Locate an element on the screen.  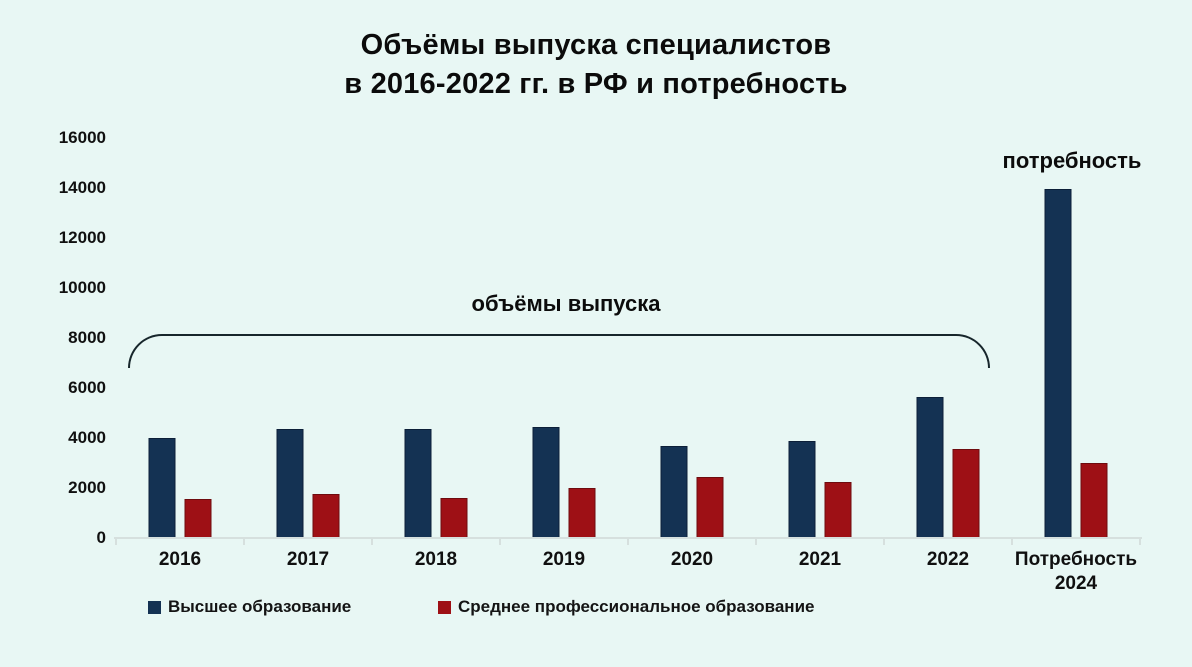
annotation-vypusk-label: объёмы выпуска is located at coordinates (566, 303).